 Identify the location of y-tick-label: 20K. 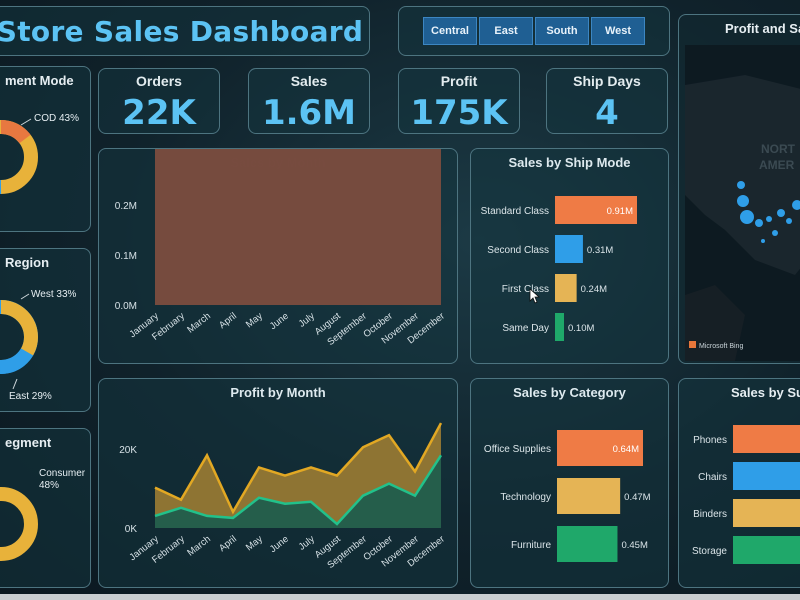
(128, 450).